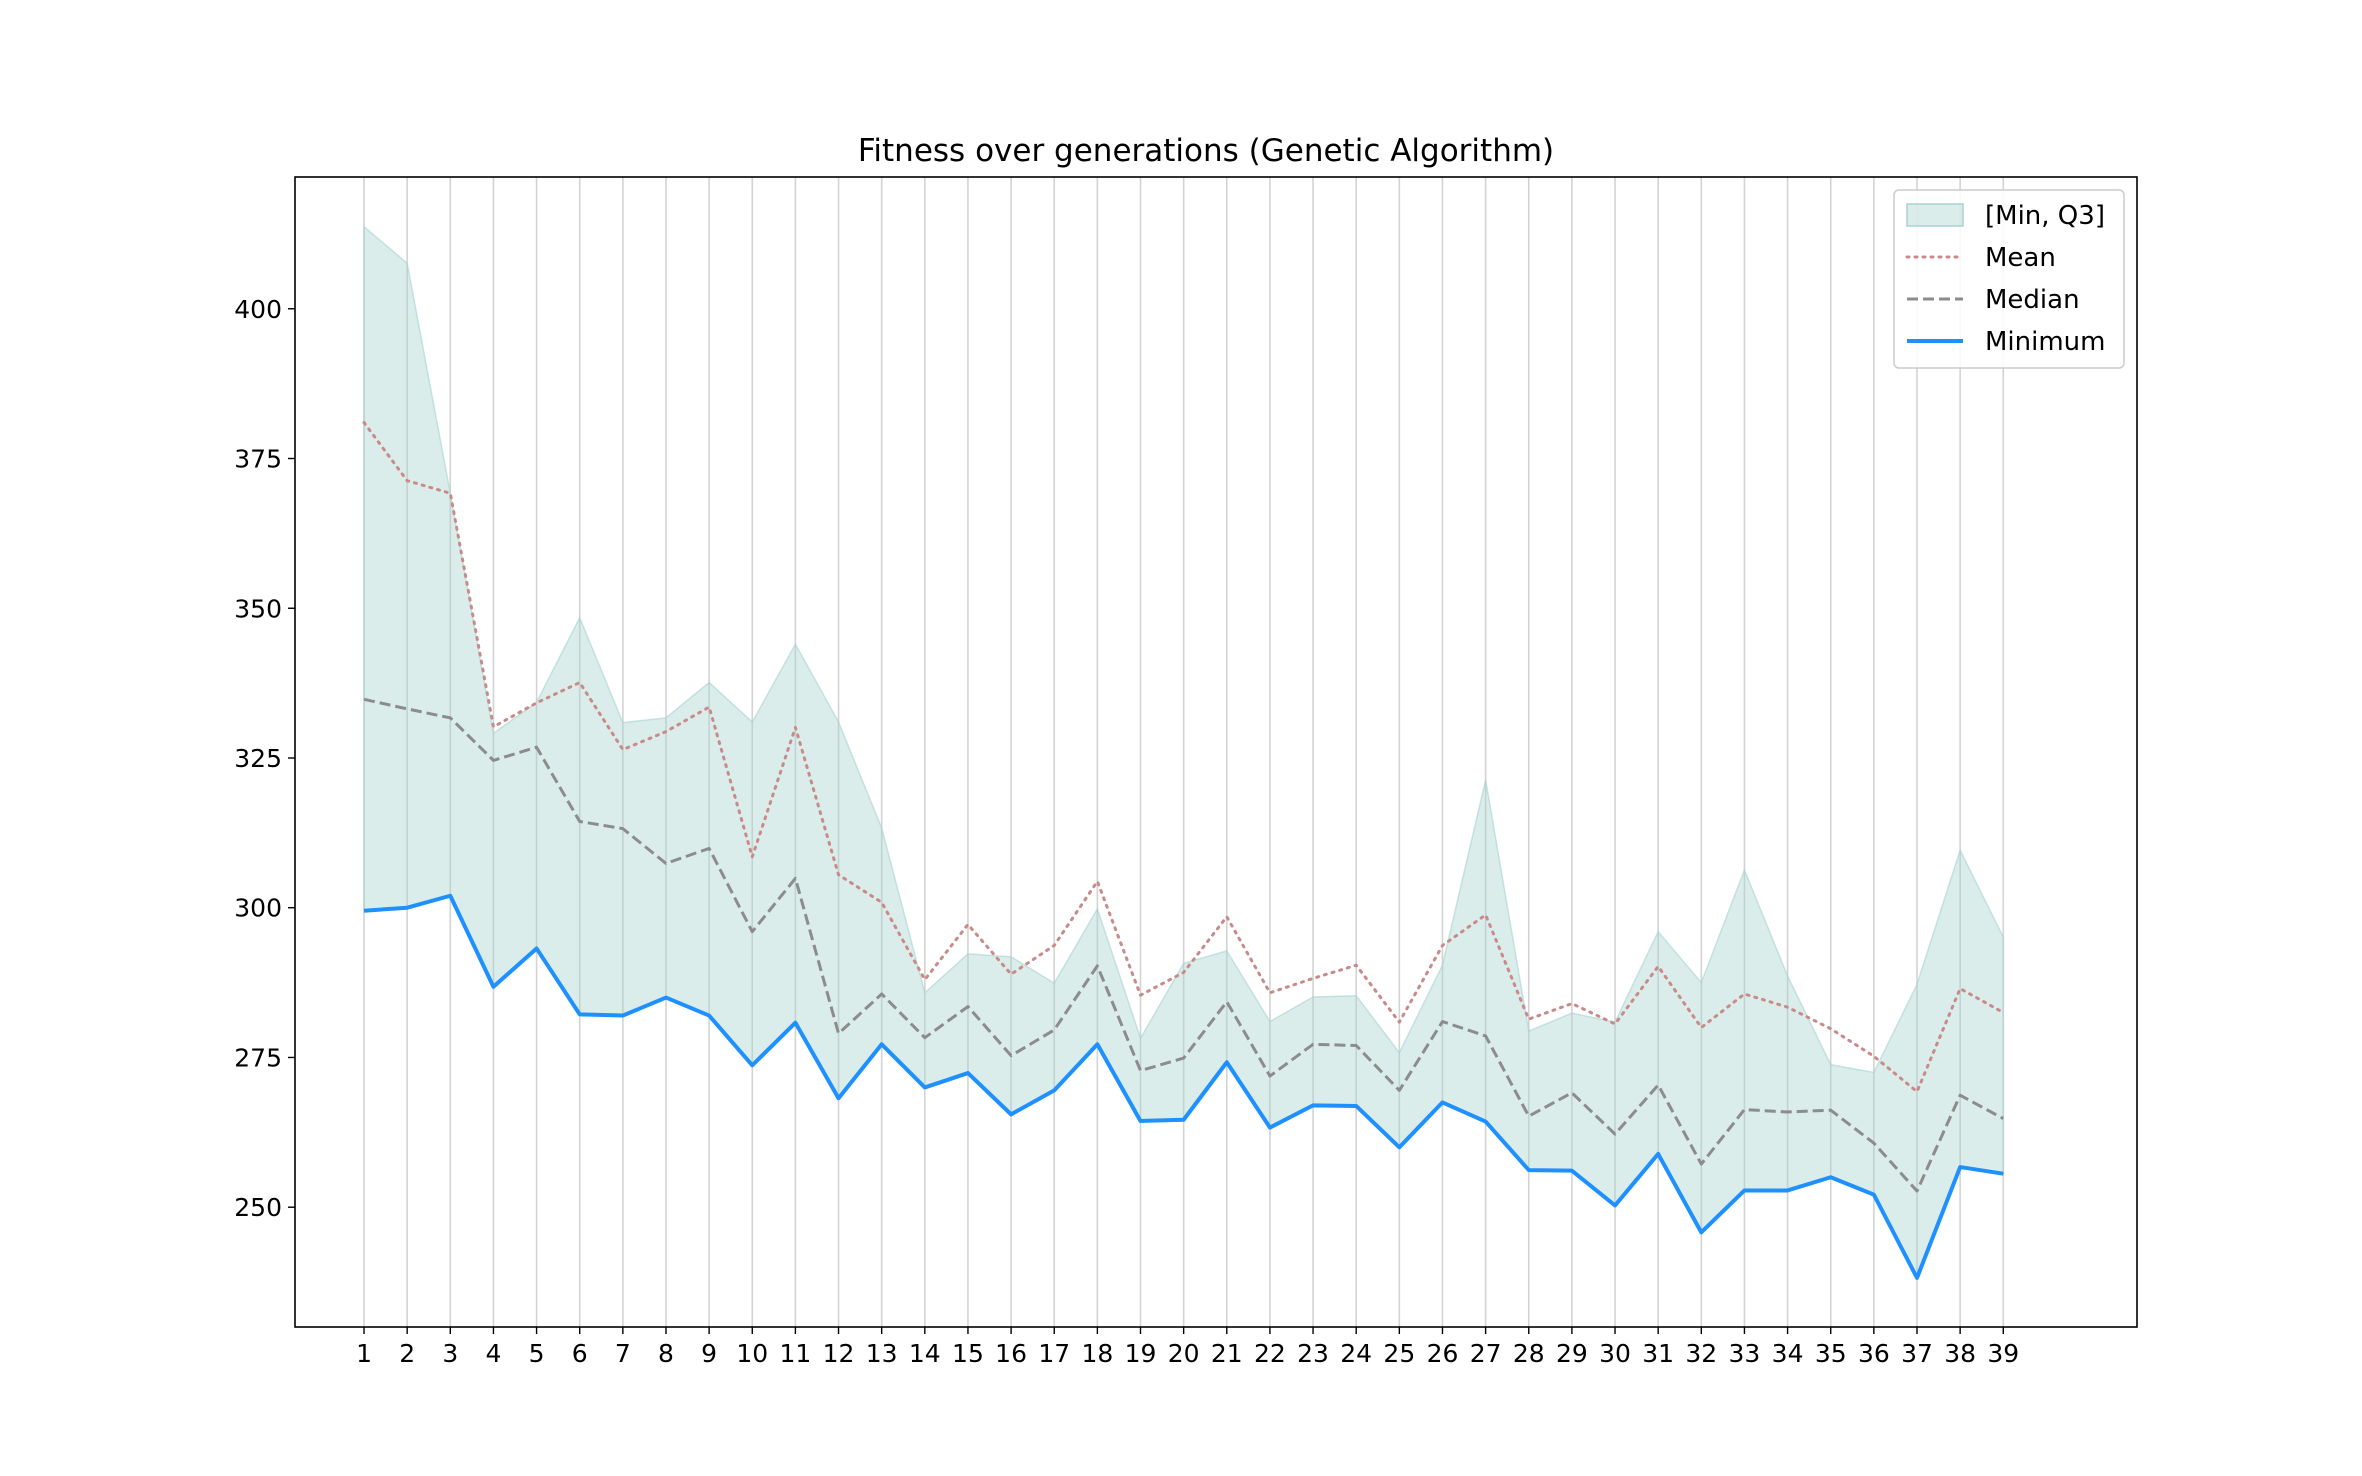  Describe the element at coordinates (1054, 1353) in the screenshot. I see `x-tick-label: 17` at that location.